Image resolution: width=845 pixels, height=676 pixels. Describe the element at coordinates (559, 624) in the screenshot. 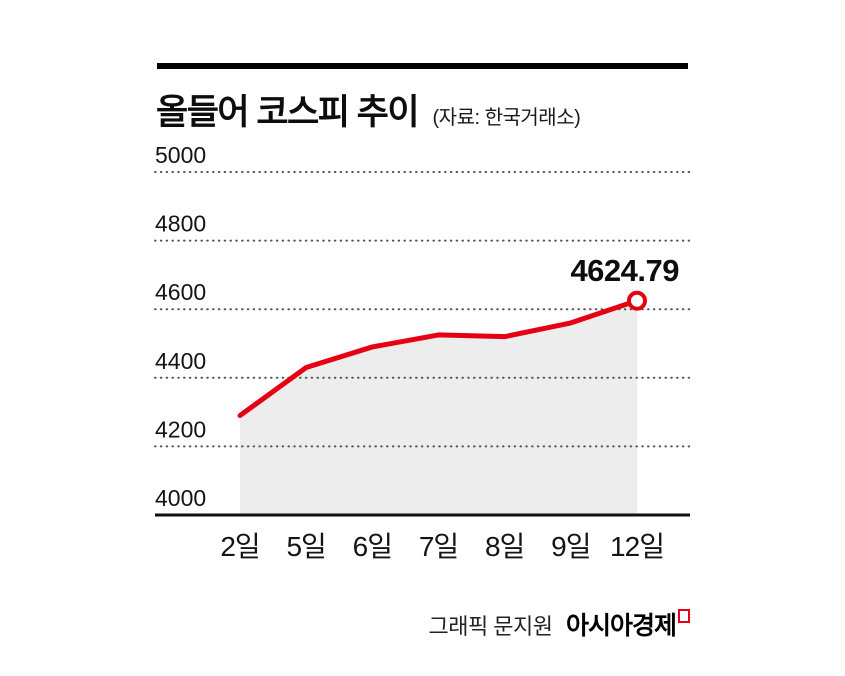

I see `credit-line: 그래픽 문지원 아시아경제` at that location.